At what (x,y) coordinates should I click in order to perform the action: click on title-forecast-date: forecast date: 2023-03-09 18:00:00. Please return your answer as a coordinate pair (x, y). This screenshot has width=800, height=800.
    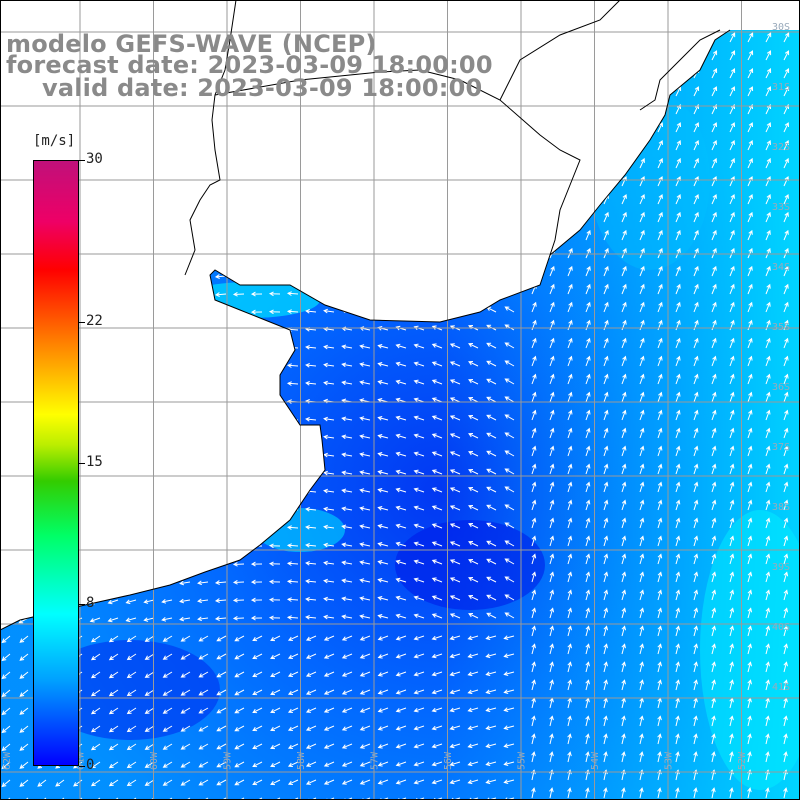
    Looking at the image, I should click on (249, 65).